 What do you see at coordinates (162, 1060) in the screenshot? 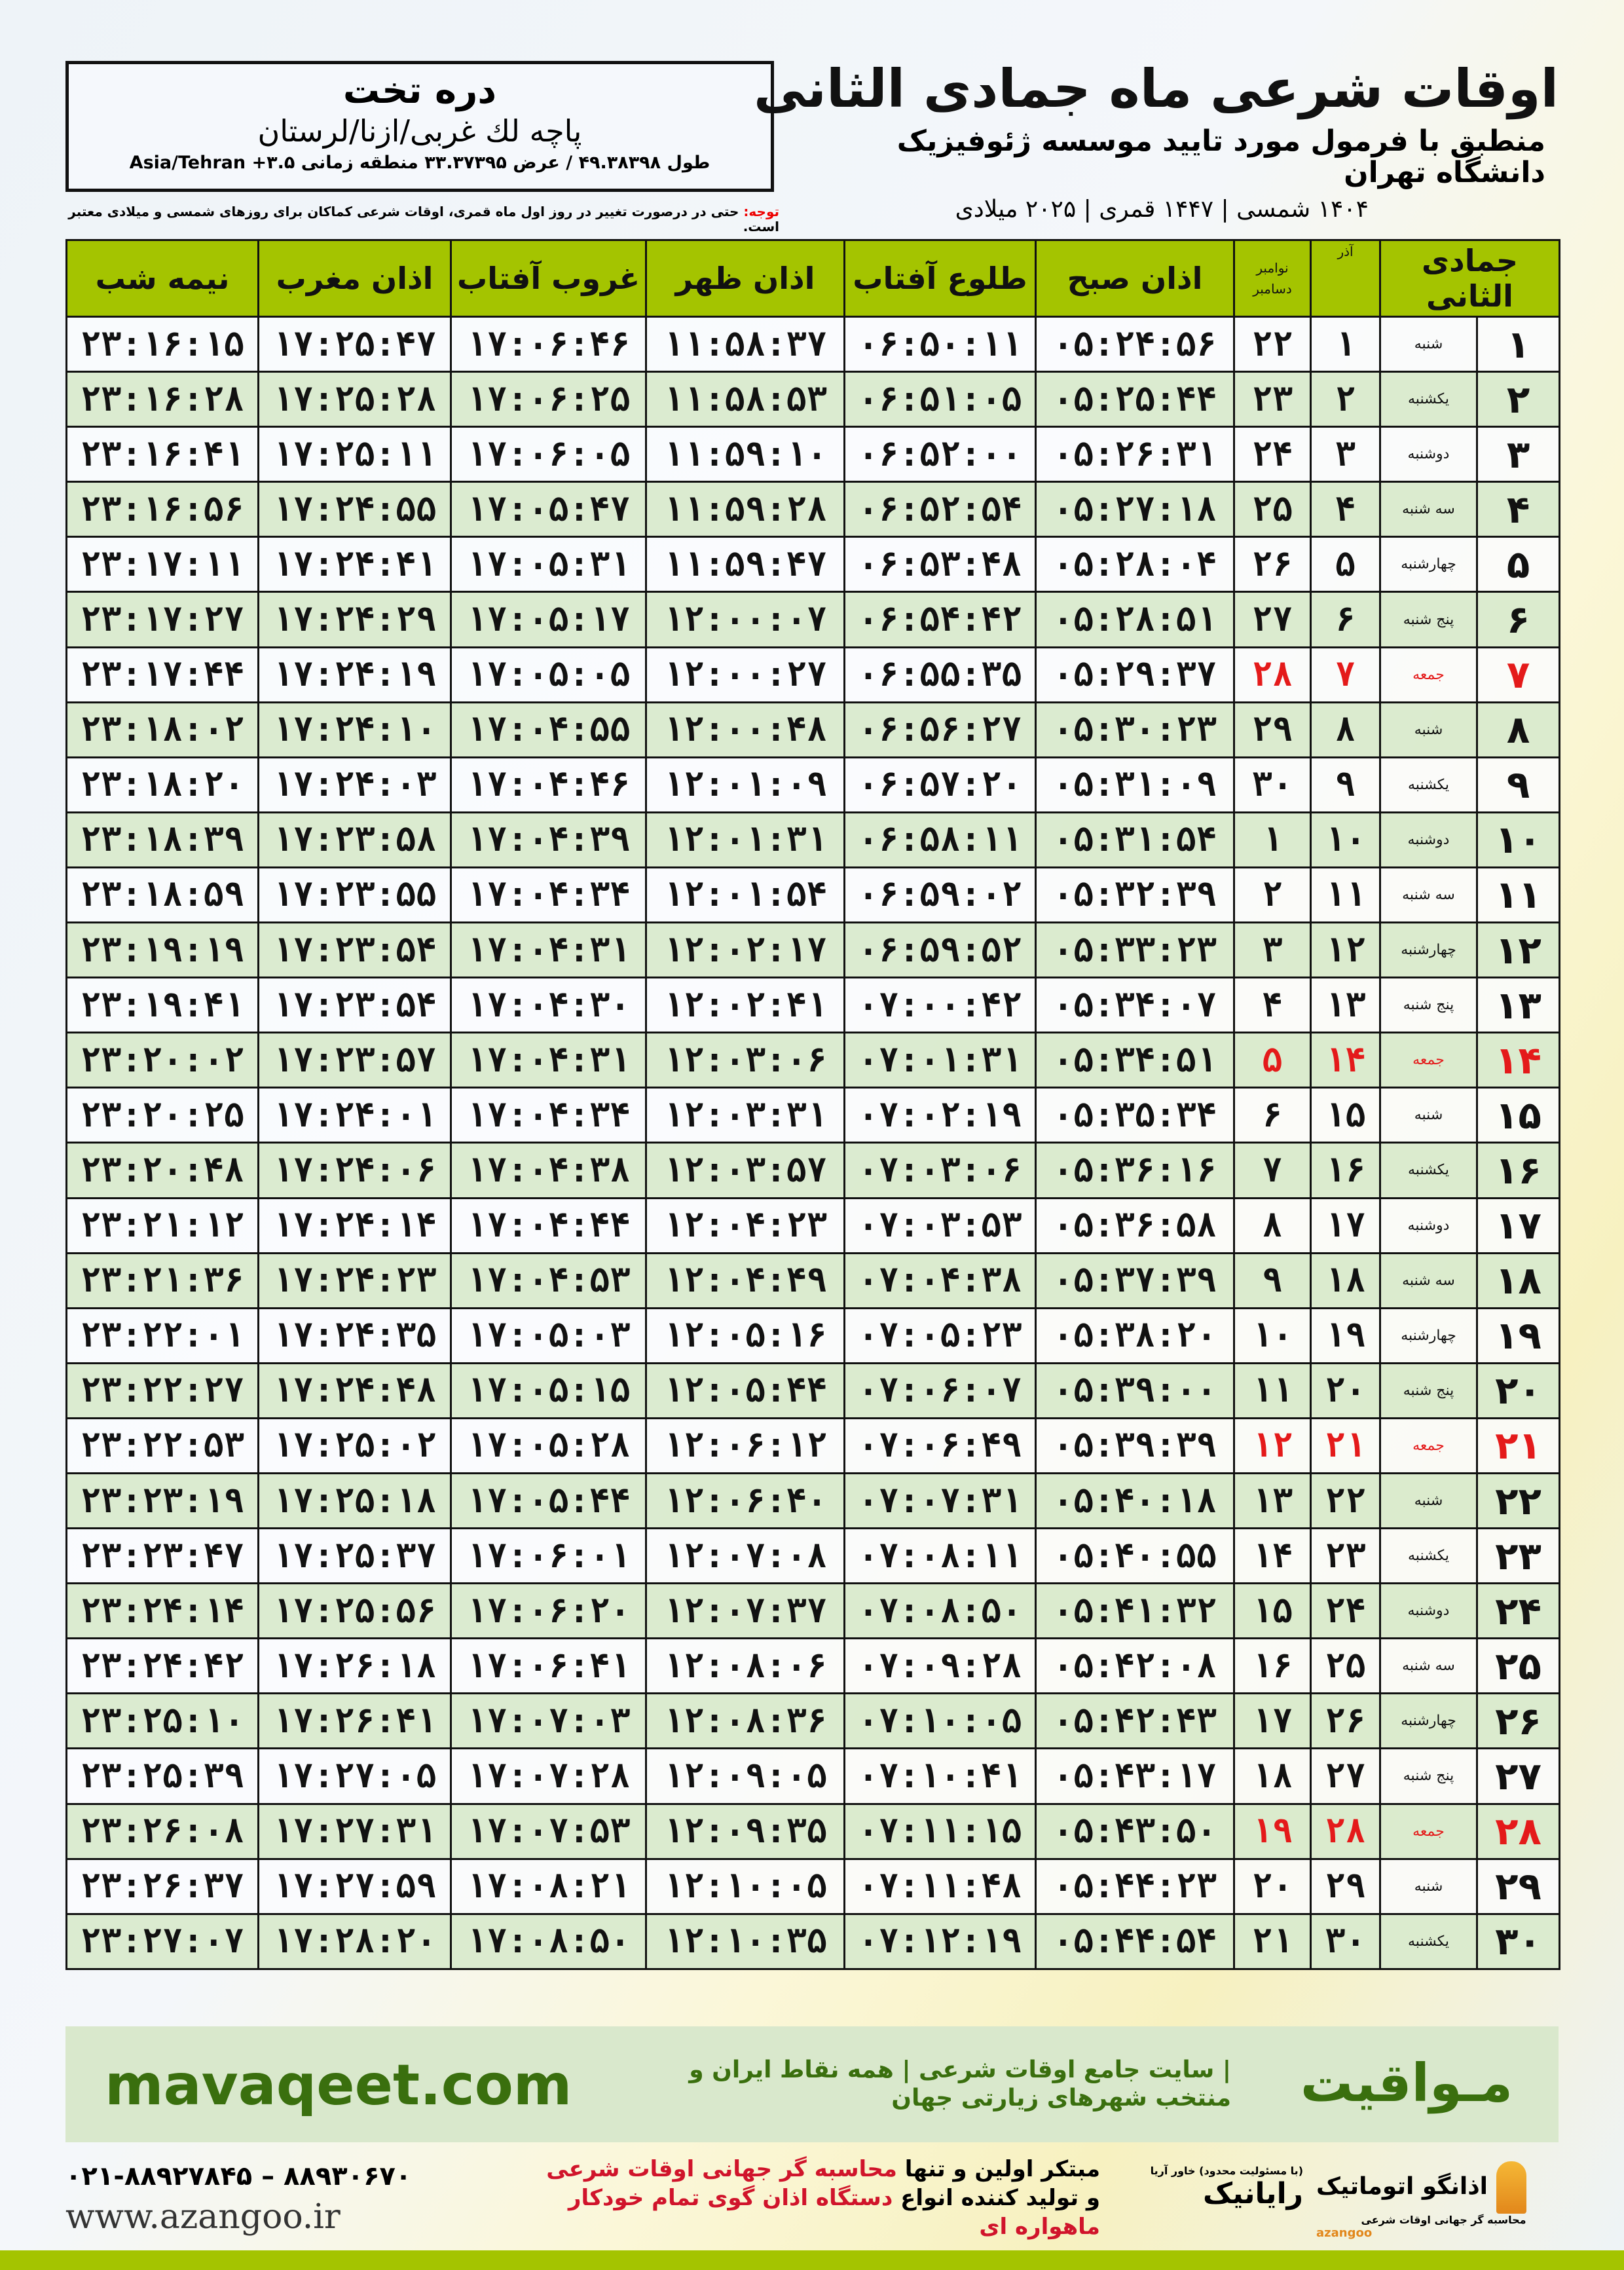
I see `midnight-cell: ۲۳:۲۰:۰۲` at bounding box center [162, 1060].